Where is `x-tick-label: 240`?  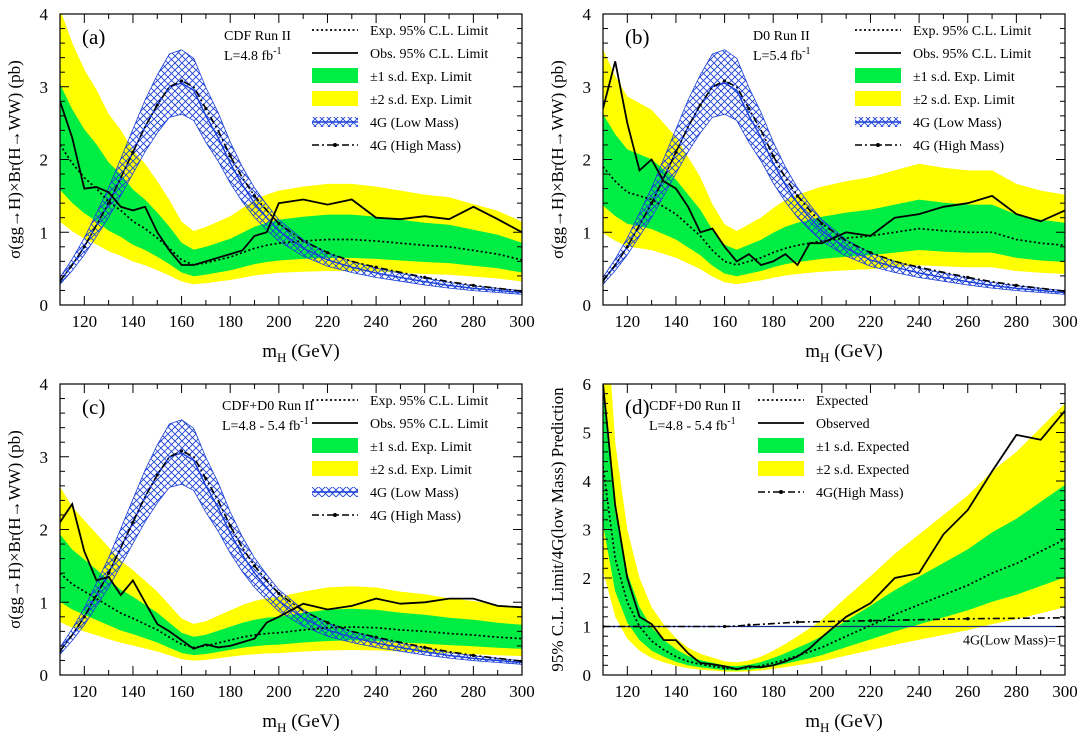 x-tick-label: 240 is located at coordinates (376, 691).